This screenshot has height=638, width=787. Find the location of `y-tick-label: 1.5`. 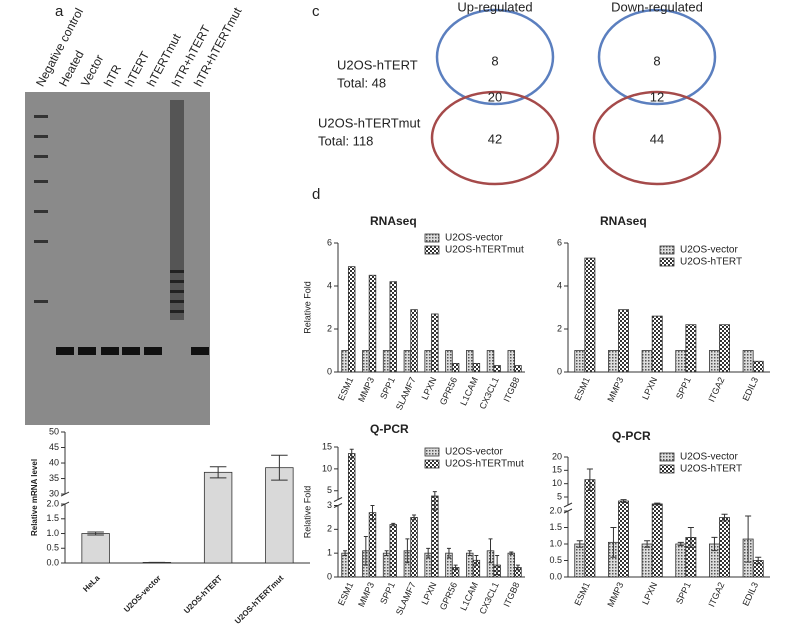

y-tick-label: 1.5 is located at coordinates (52, 518).